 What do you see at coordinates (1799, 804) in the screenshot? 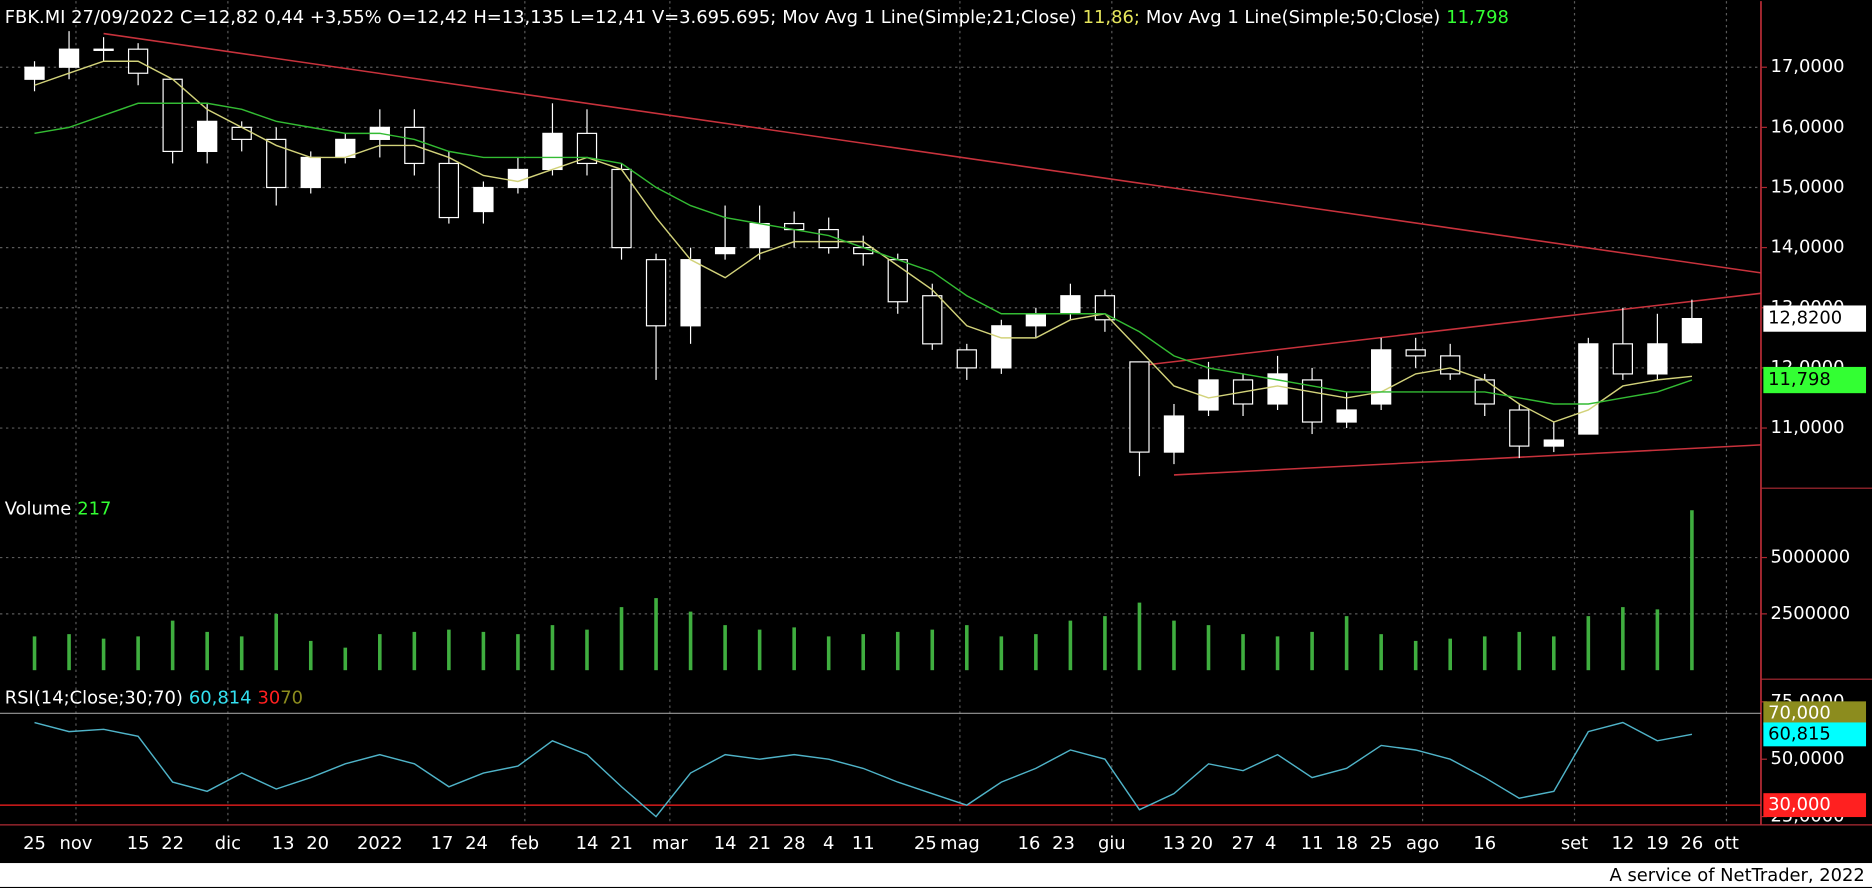
I see `level-box-label: 30,000` at bounding box center [1799, 804].